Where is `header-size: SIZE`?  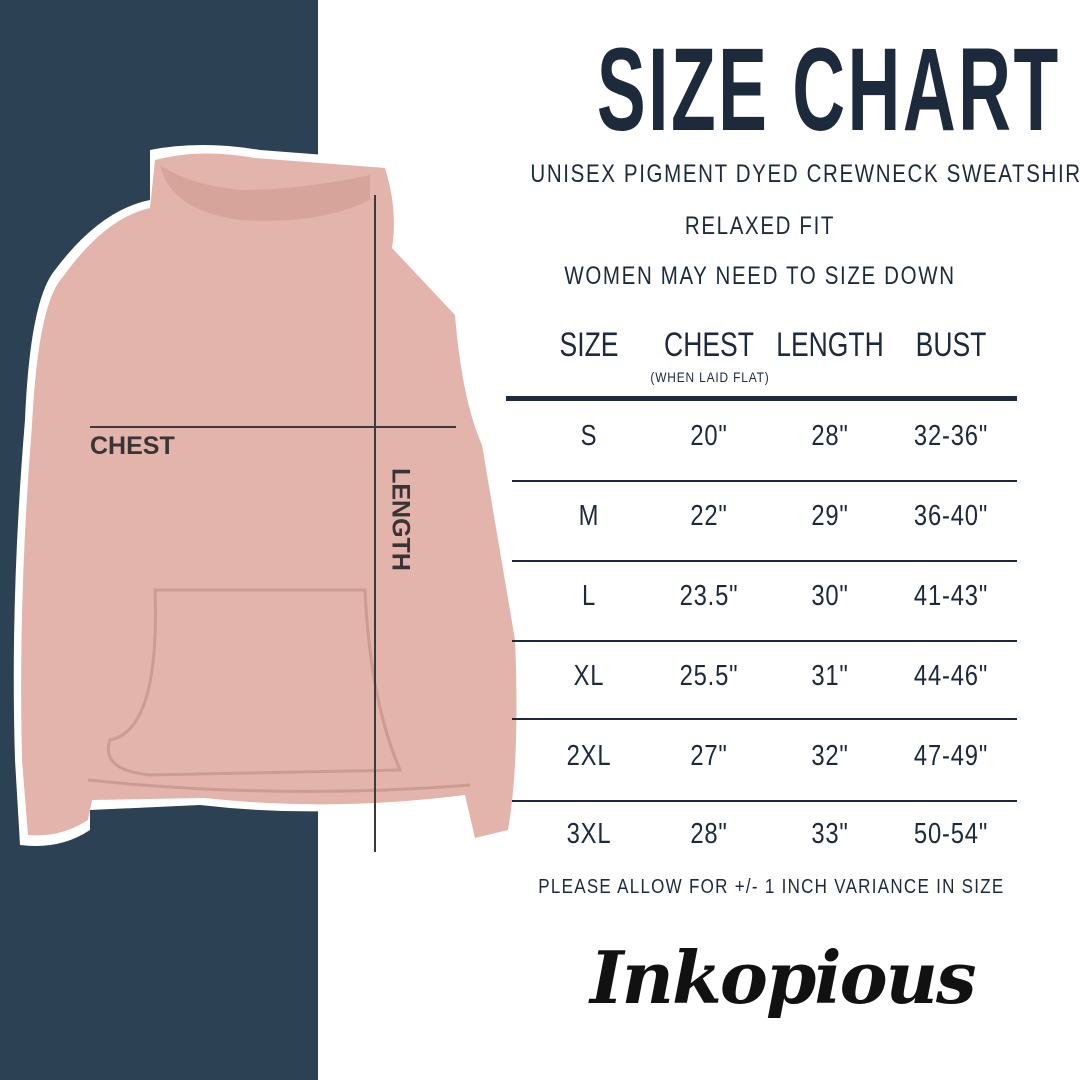
header-size: SIZE is located at coordinates (589, 345).